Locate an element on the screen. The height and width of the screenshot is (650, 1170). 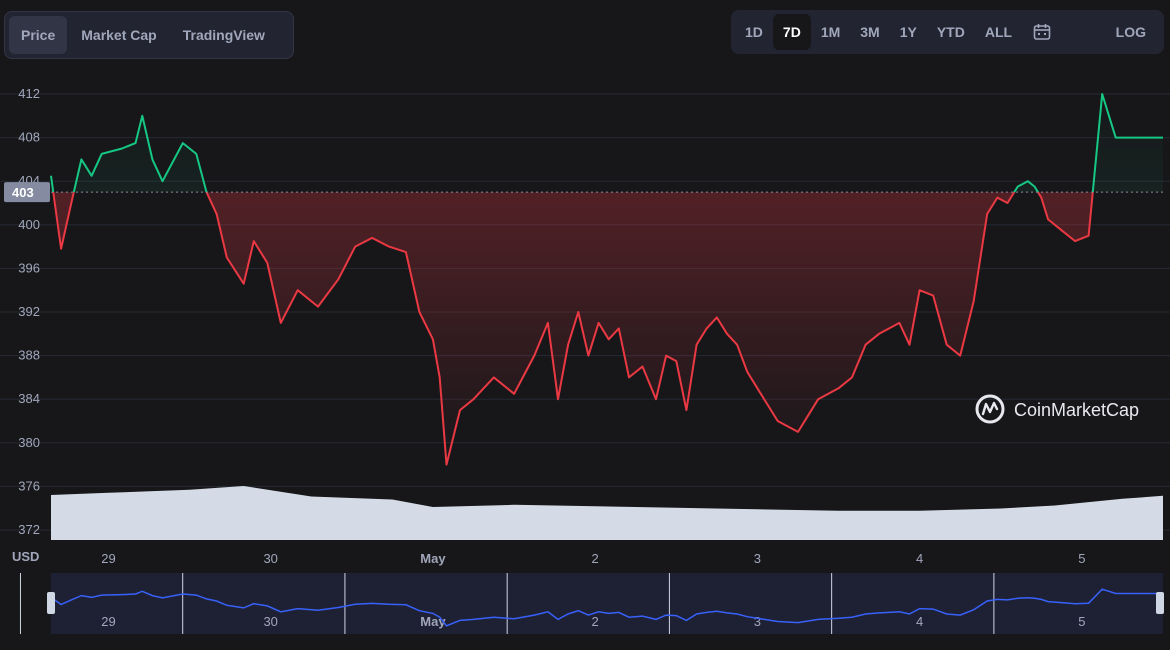
range-7d: 7D is located at coordinates (791, 32).